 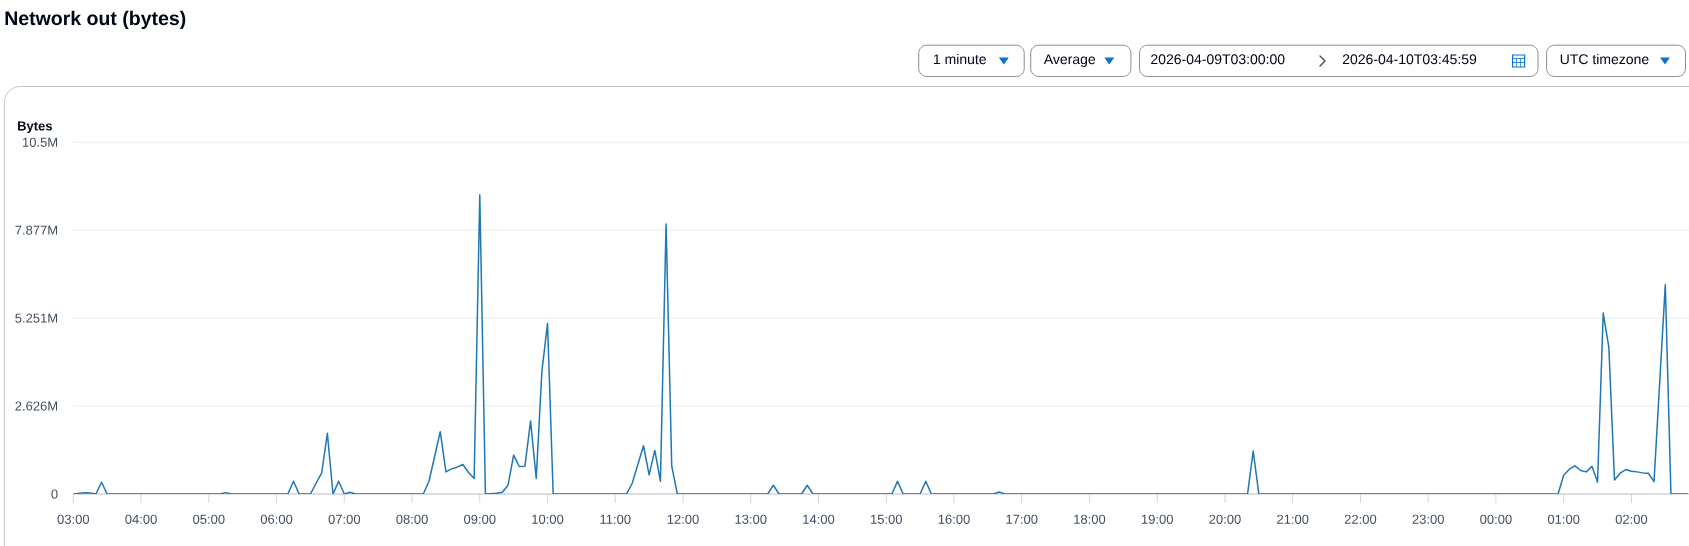 What do you see at coordinates (1090, 519) in the screenshot?
I see `x-tick-label: 18:00` at bounding box center [1090, 519].